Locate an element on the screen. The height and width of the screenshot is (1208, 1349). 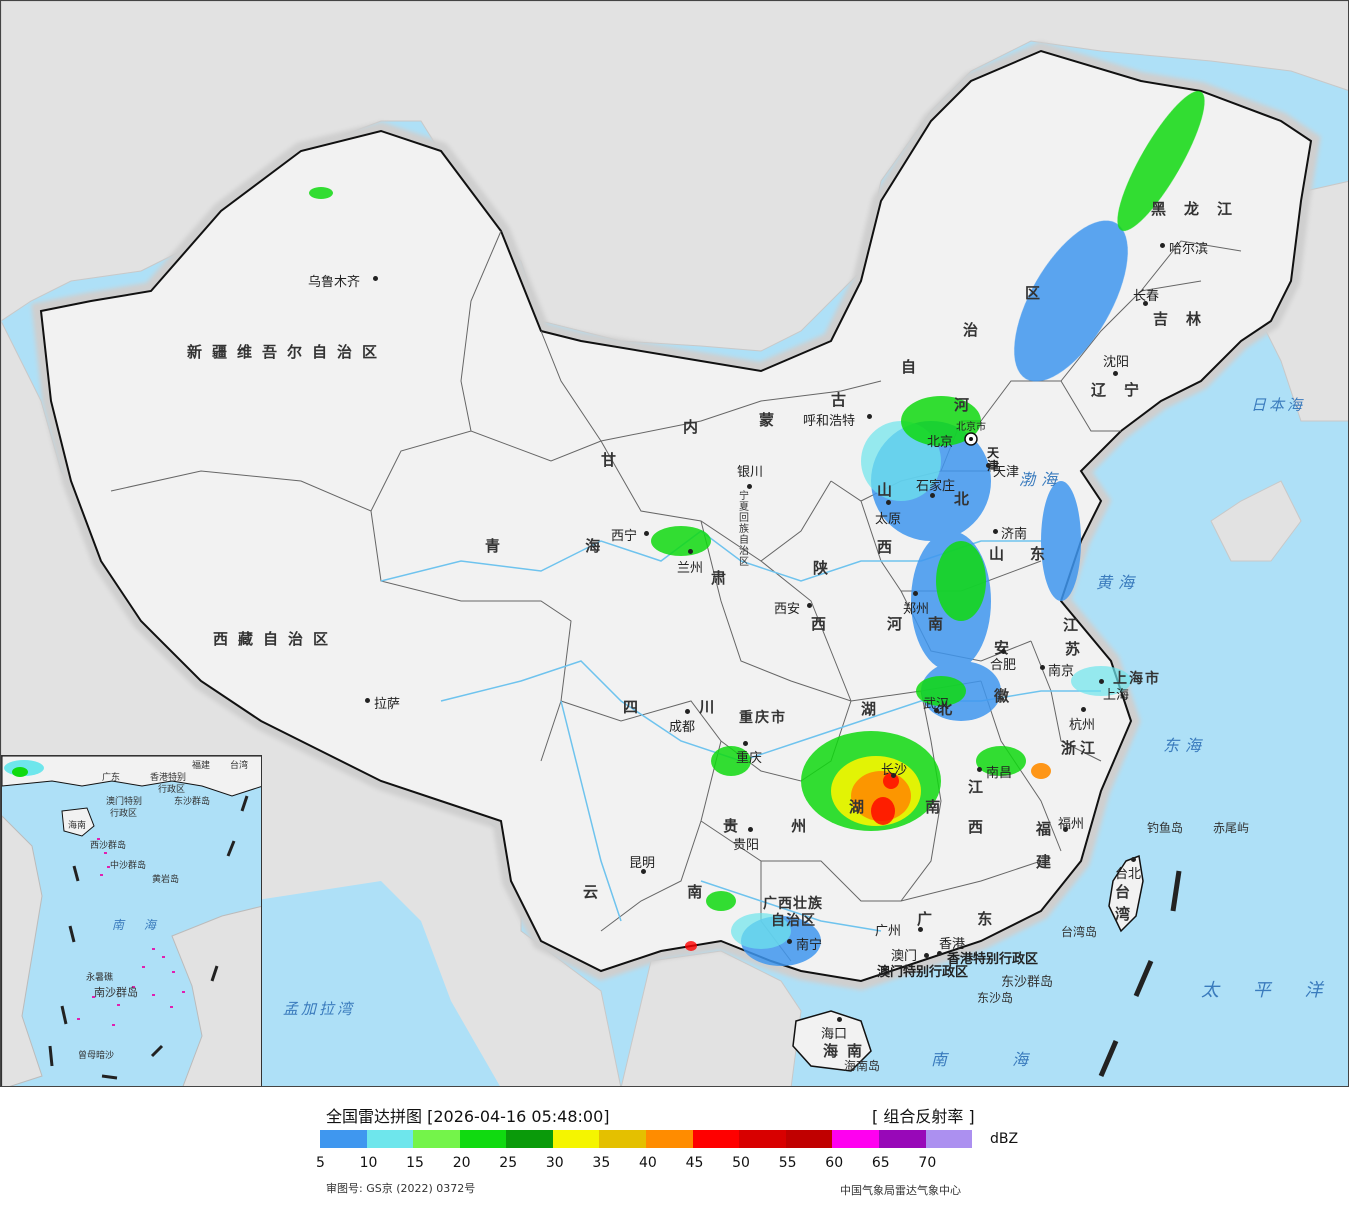
province-label-shandong: 山东 is located at coordinates (1030, 554).